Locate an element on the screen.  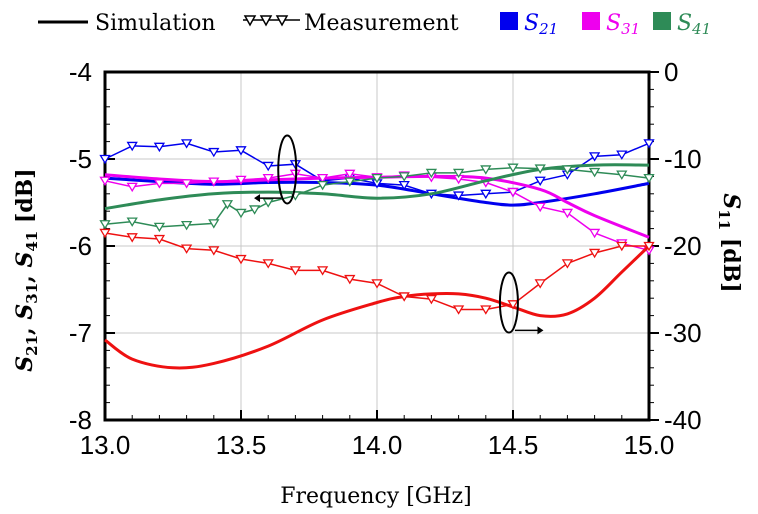
y-right-tick-label-3: -30 is located at coordinates (683, 333).